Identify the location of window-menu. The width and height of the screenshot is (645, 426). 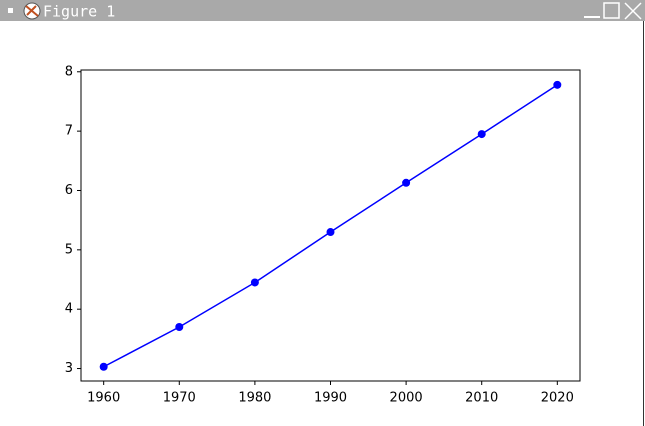
(10, 10).